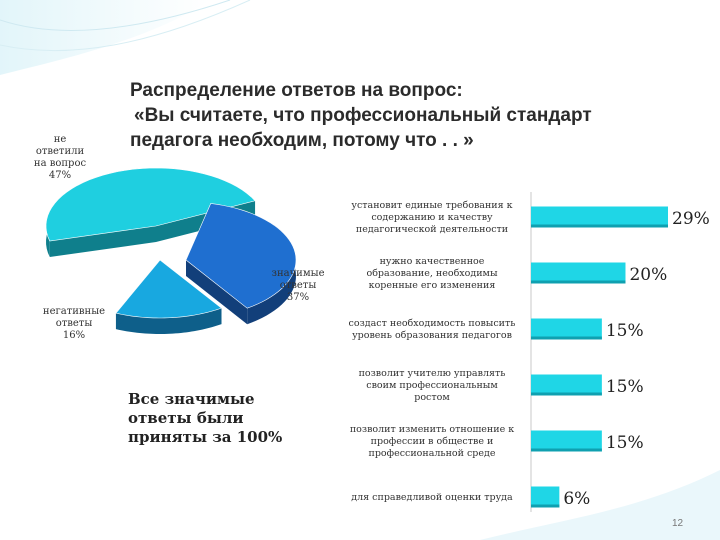  Describe the element at coordinates (60, 175) in the screenshot. I see `pie-label-no-answer-value: 47%` at that location.